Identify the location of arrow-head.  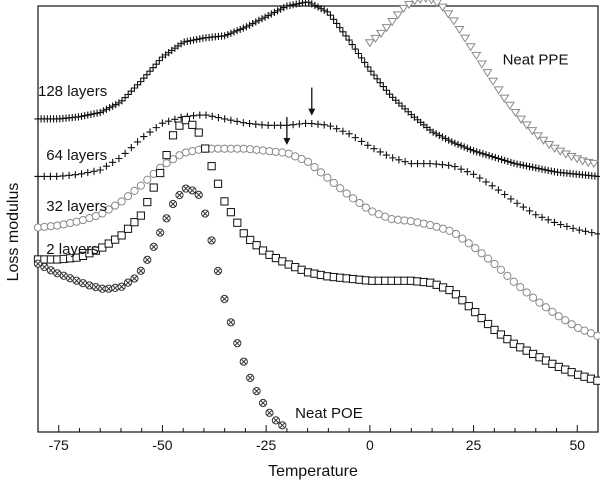
(312, 112).